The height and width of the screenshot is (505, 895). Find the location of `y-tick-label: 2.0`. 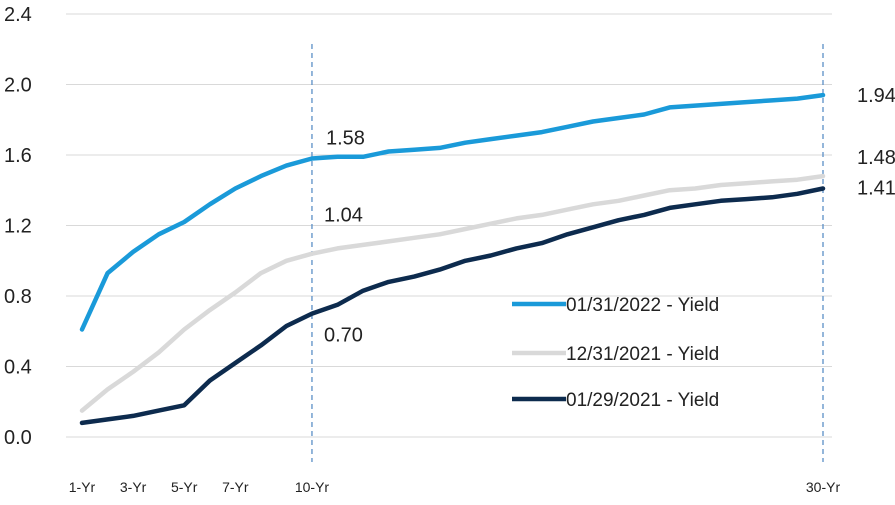

y-tick-label: 2.0 is located at coordinates (18, 86).